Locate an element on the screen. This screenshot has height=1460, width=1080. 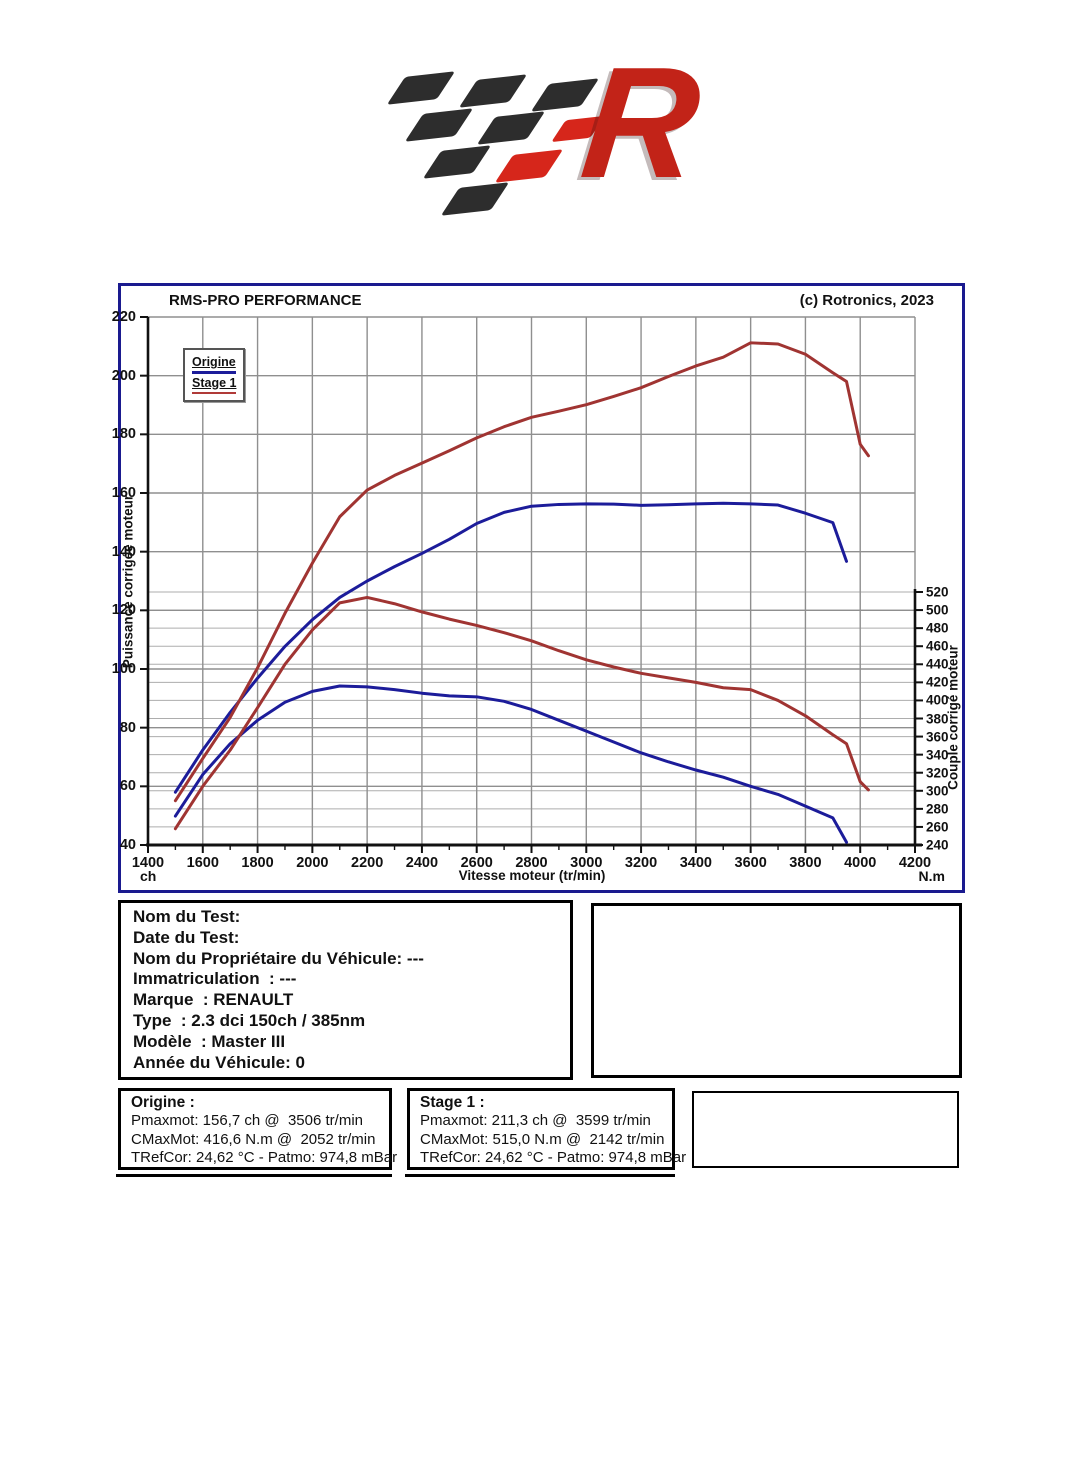
x-unit-nm: N.m is located at coordinates (931, 876).